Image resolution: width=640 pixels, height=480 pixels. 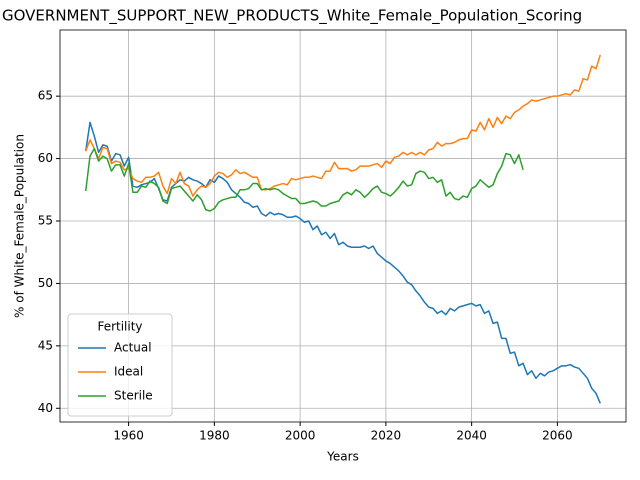 I want to click on y-tick-label: 40, so click(x=45, y=408).